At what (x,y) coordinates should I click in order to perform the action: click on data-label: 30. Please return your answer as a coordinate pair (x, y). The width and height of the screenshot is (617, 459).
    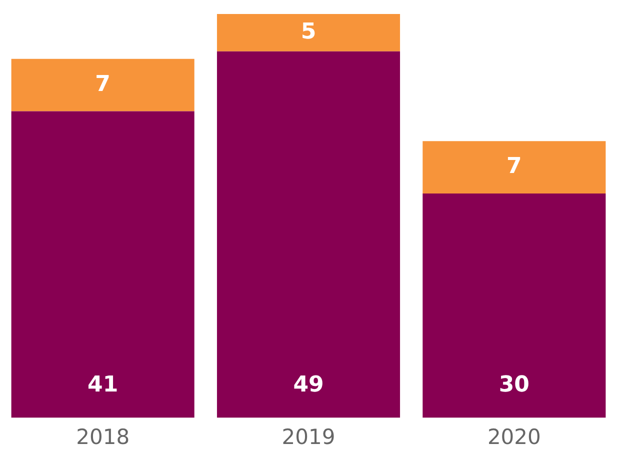
    Looking at the image, I should click on (514, 385).